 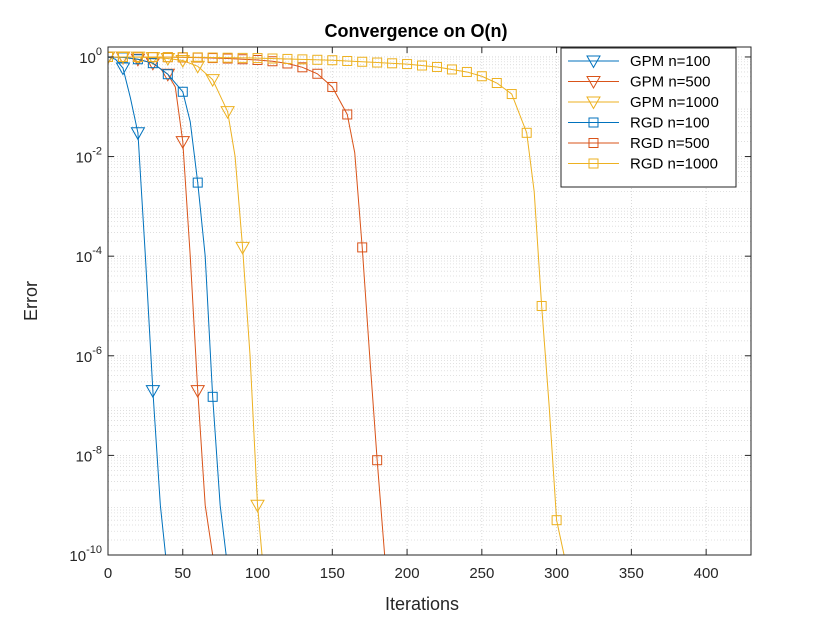 I want to click on legend-entry: GPM n=1000, so click(x=643, y=102).